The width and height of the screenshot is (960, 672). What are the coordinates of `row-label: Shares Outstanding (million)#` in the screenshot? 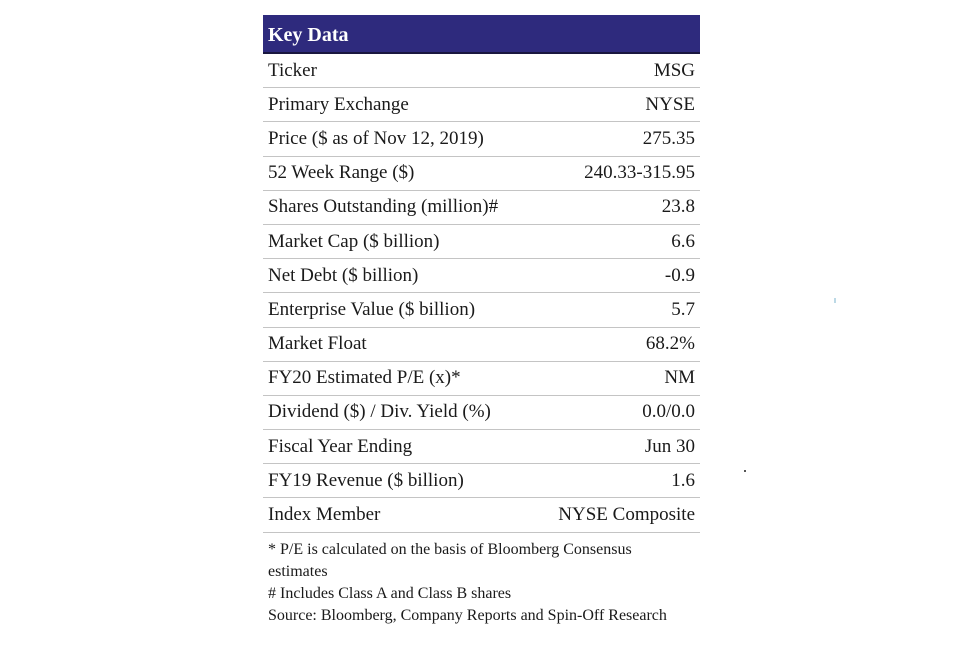 It's located at (383, 207).